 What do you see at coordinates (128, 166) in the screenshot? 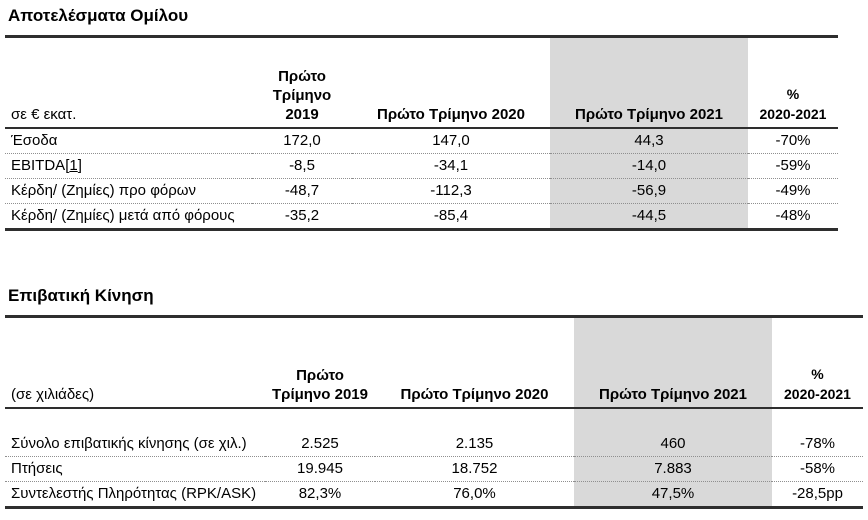
I see `row-label: EBITDA[1]` at bounding box center [128, 166].